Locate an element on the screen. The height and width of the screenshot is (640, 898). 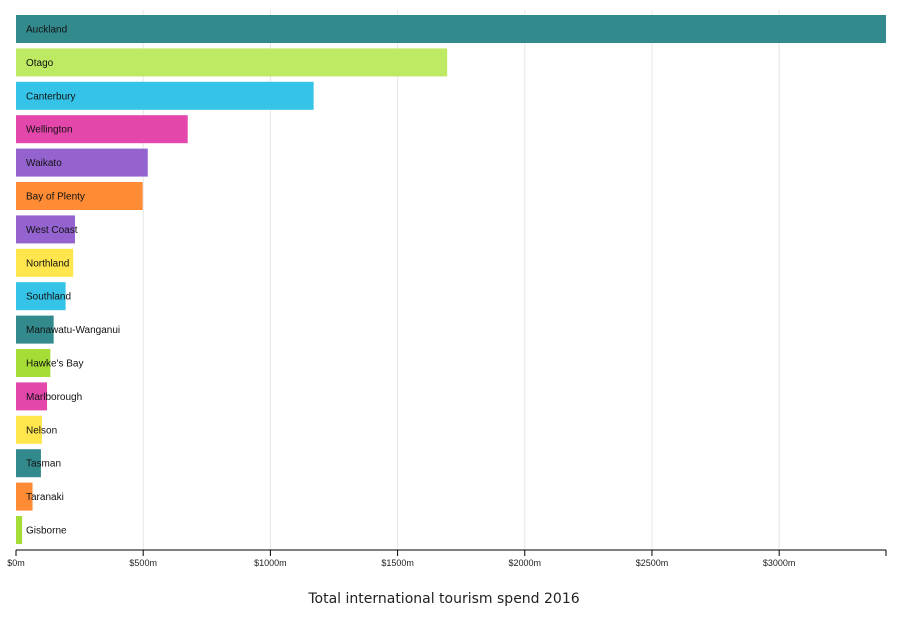
bar-label: Southland is located at coordinates (48, 297).